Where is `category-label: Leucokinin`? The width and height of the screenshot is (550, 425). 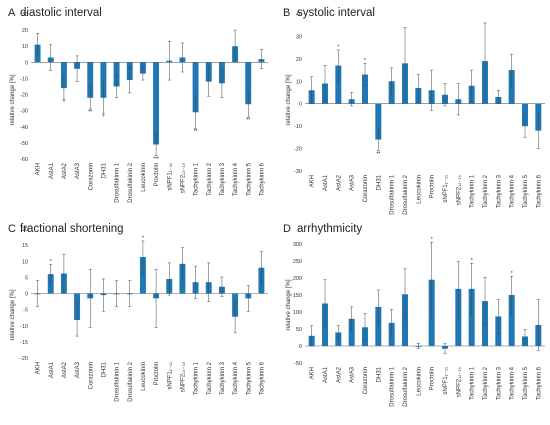
category-label: Leucokinin is located at coordinates (144, 376).